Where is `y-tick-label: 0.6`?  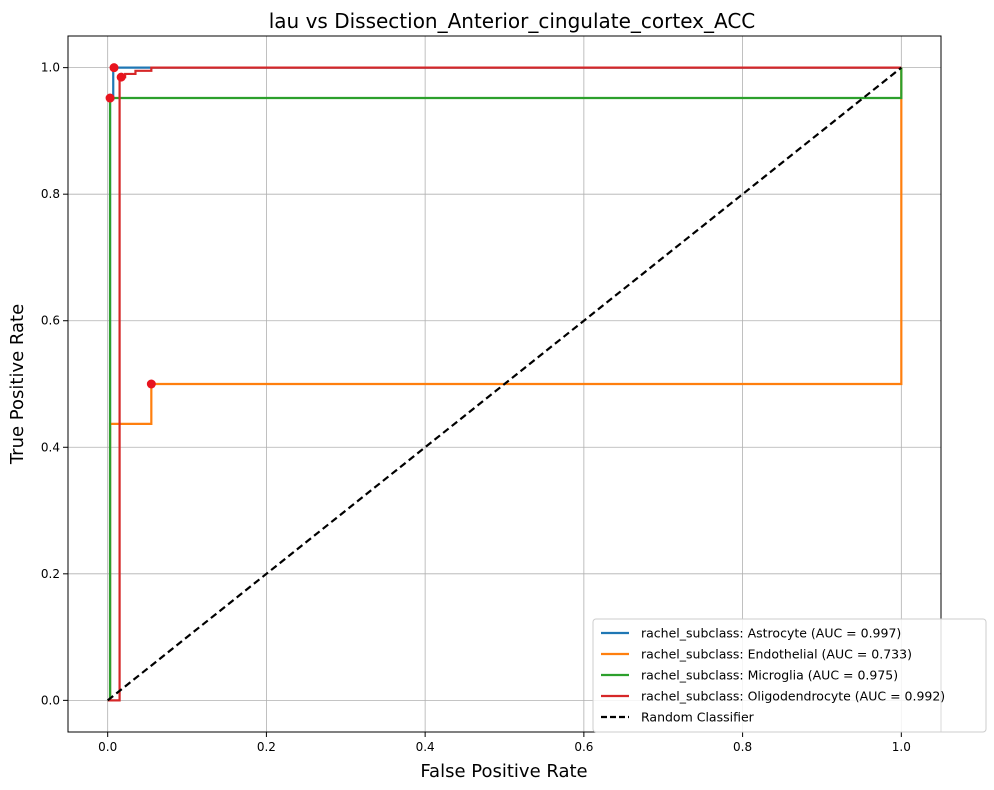
y-tick-label: 0.6 is located at coordinates (50, 321).